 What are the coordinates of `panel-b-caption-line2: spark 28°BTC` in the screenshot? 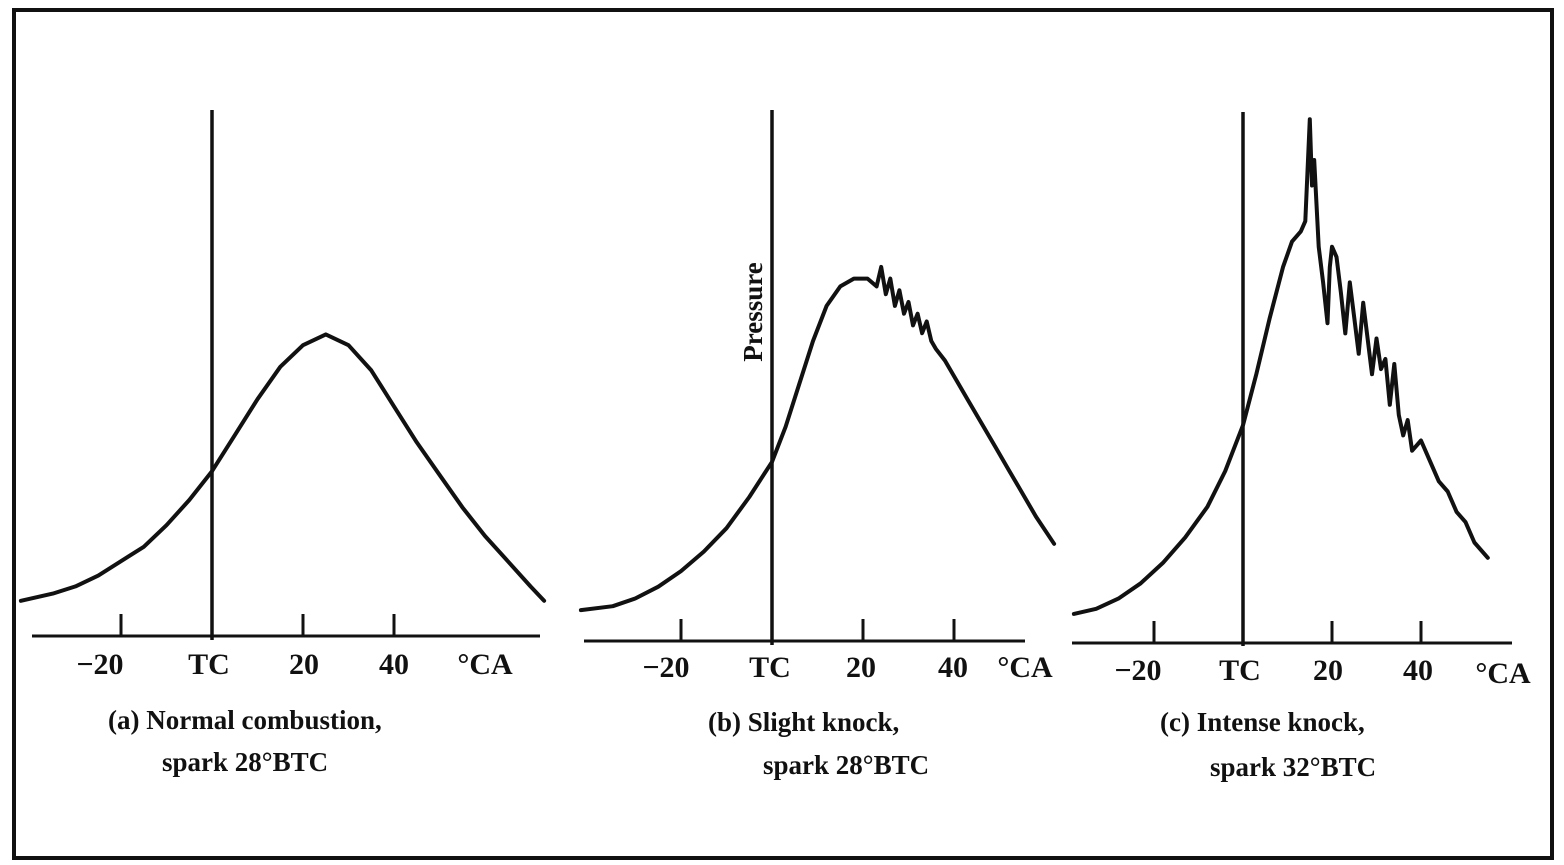 It's located at (846, 765).